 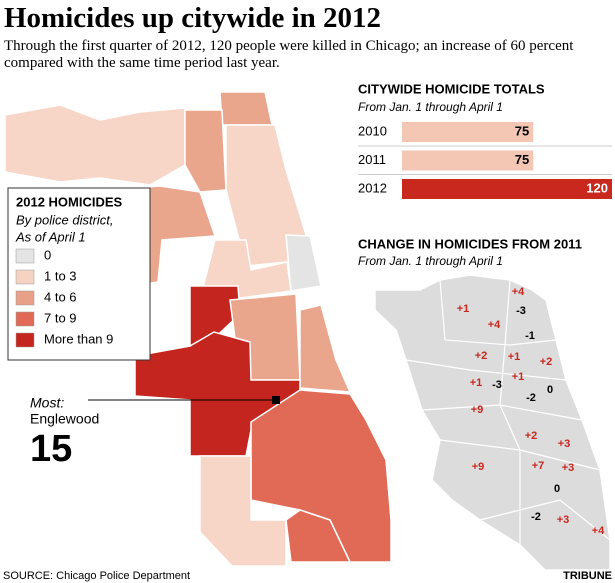 What do you see at coordinates (47, 254) in the screenshot?
I see `legend-label: 0` at bounding box center [47, 254].